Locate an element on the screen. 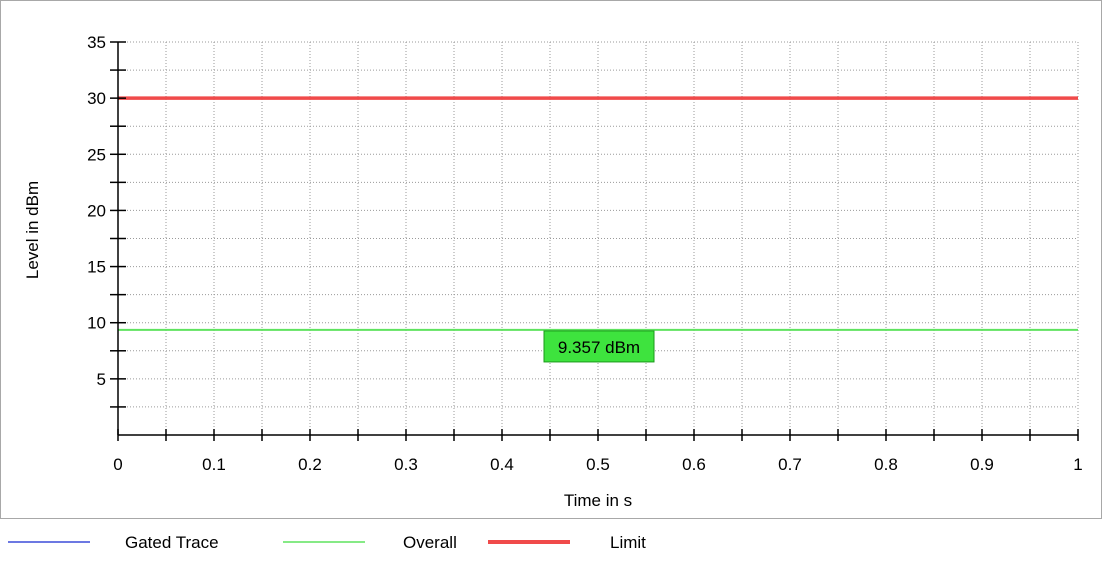 The image size is (1102, 573). x-tick-label: 0.7 is located at coordinates (790, 464).